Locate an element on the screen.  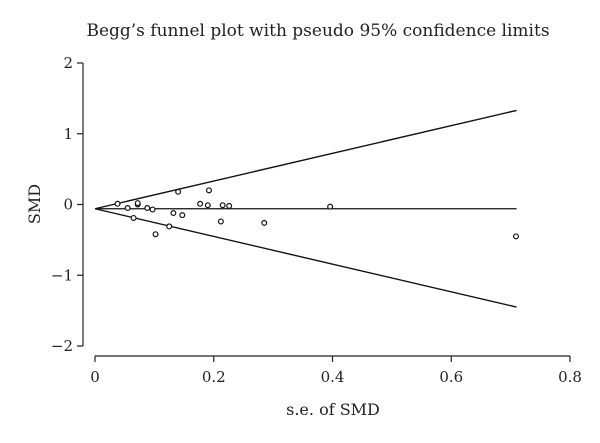
y-tick-label: −1 is located at coordinates (62, 275).